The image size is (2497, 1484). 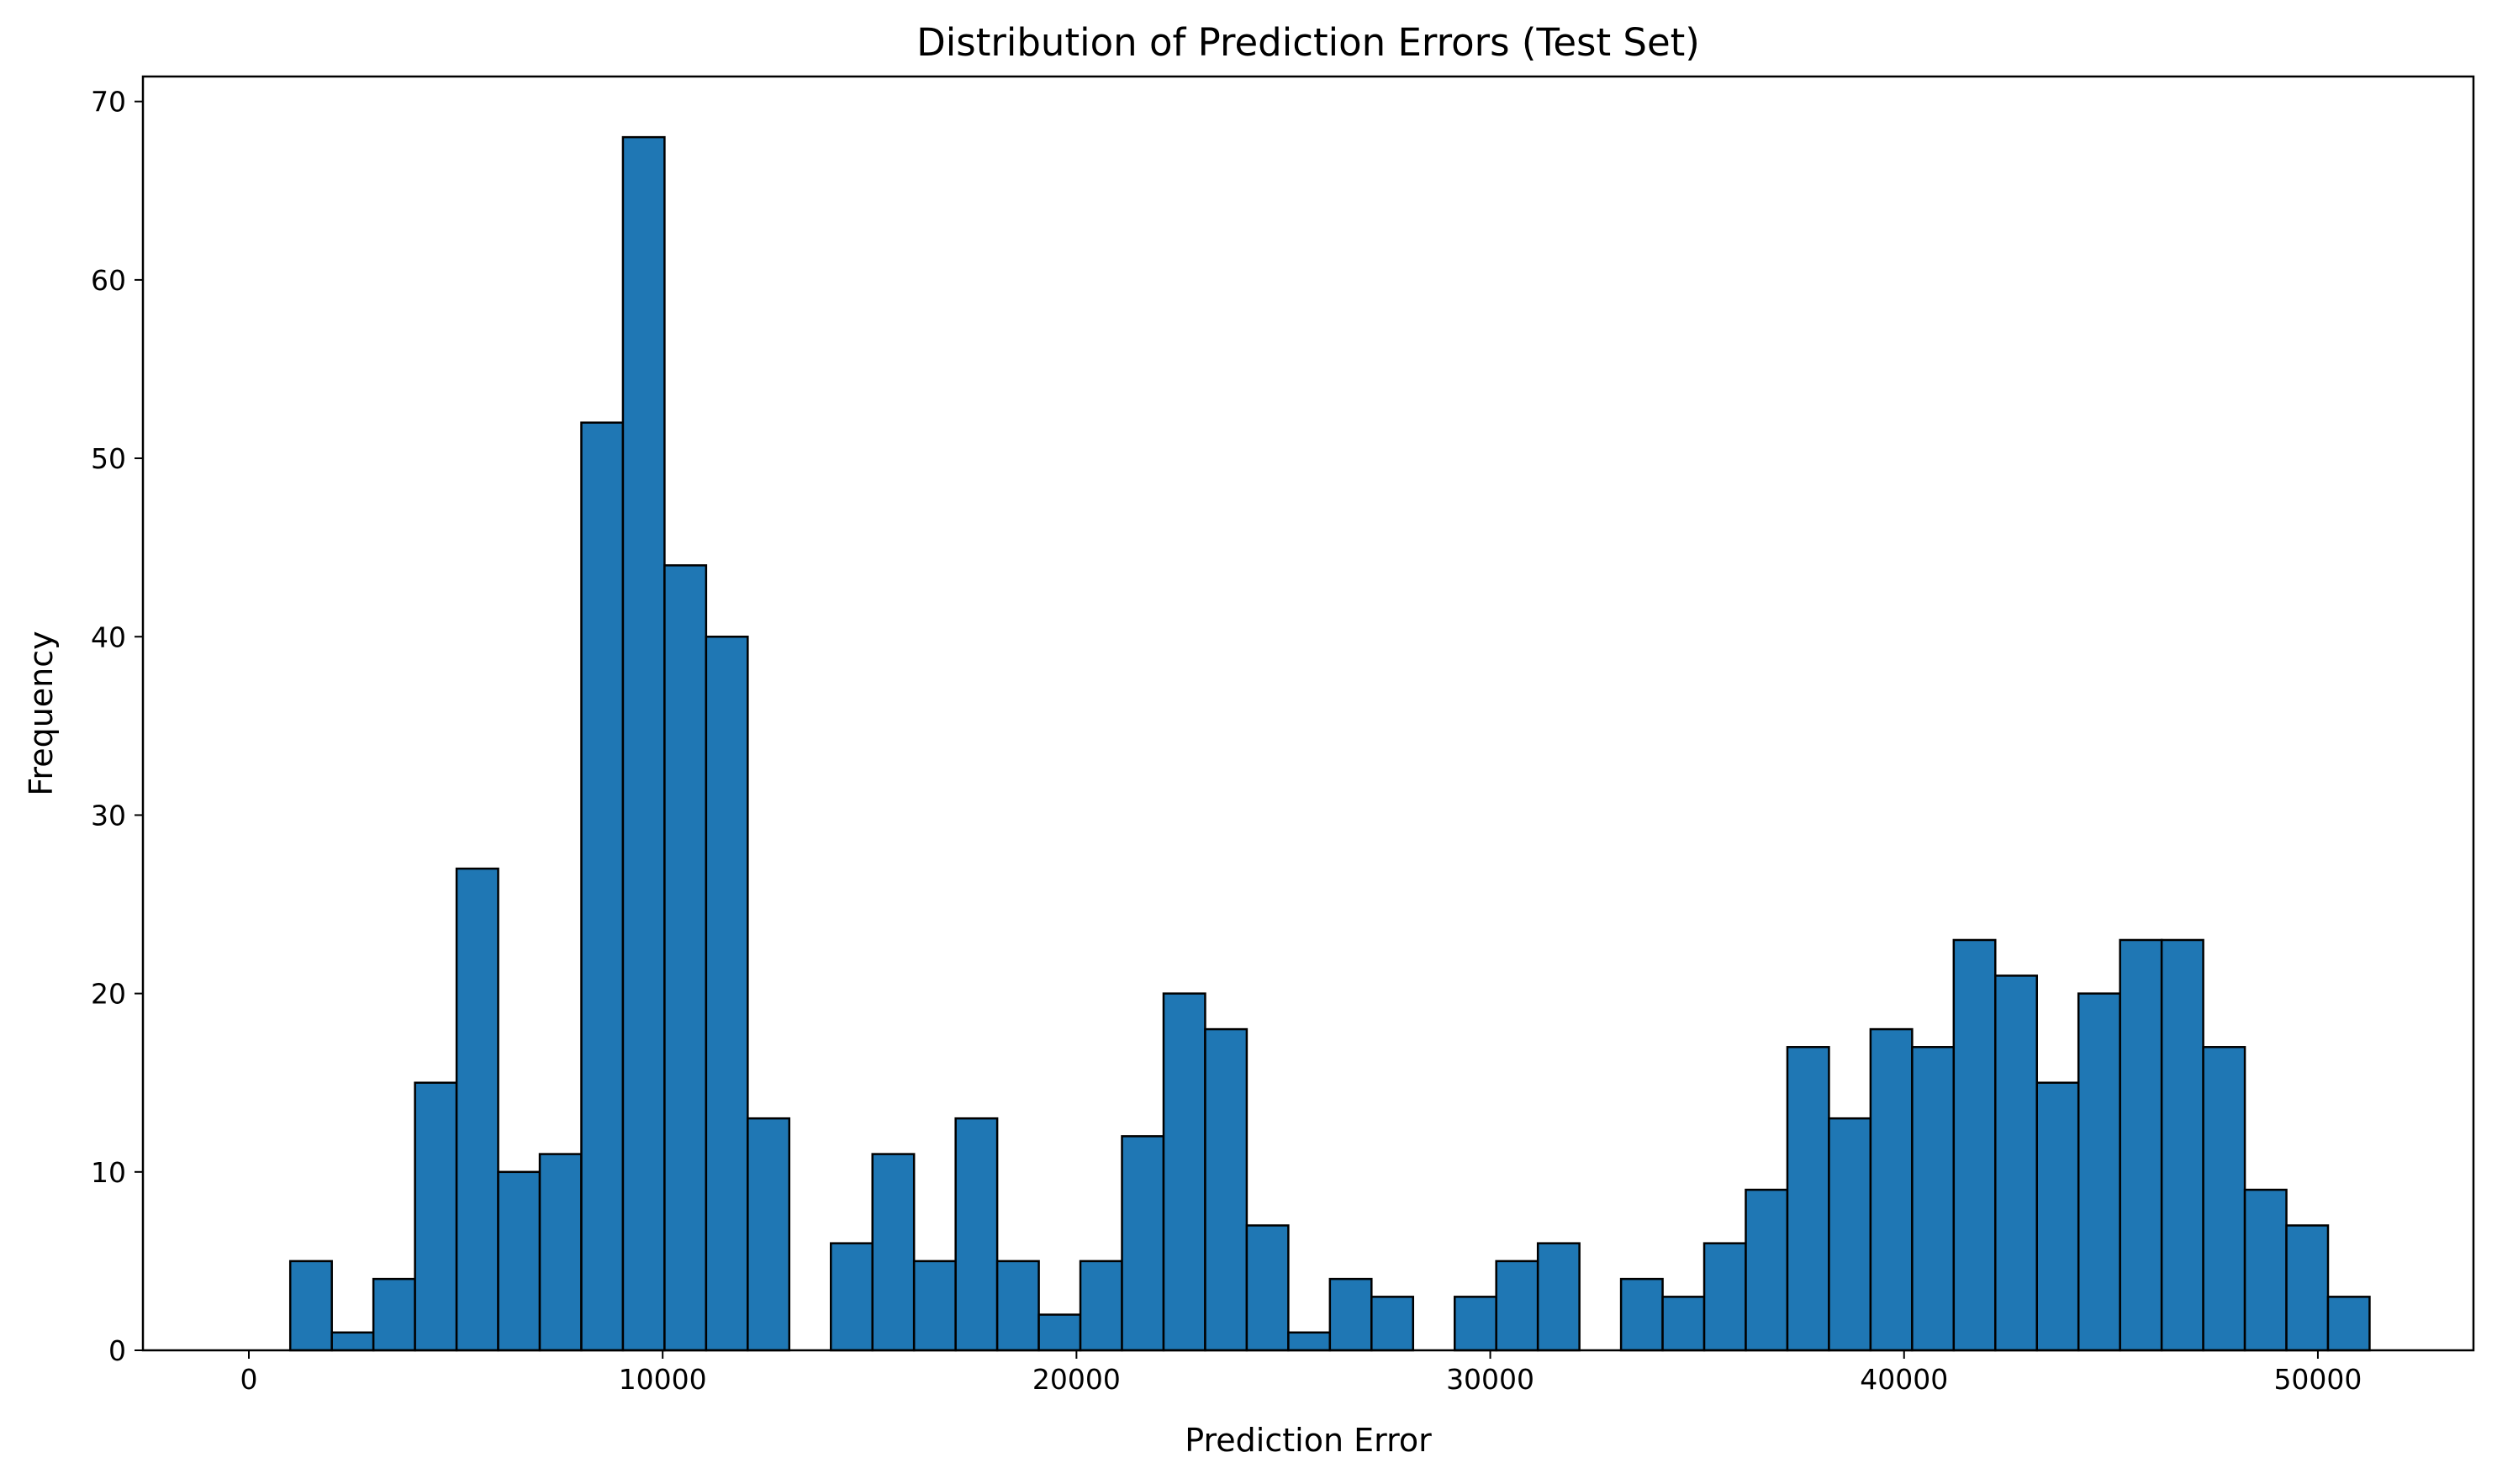 What do you see at coordinates (108, 1172) in the screenshot?
I see `y-tick-label: 10` at bounding box center [108, 1172].